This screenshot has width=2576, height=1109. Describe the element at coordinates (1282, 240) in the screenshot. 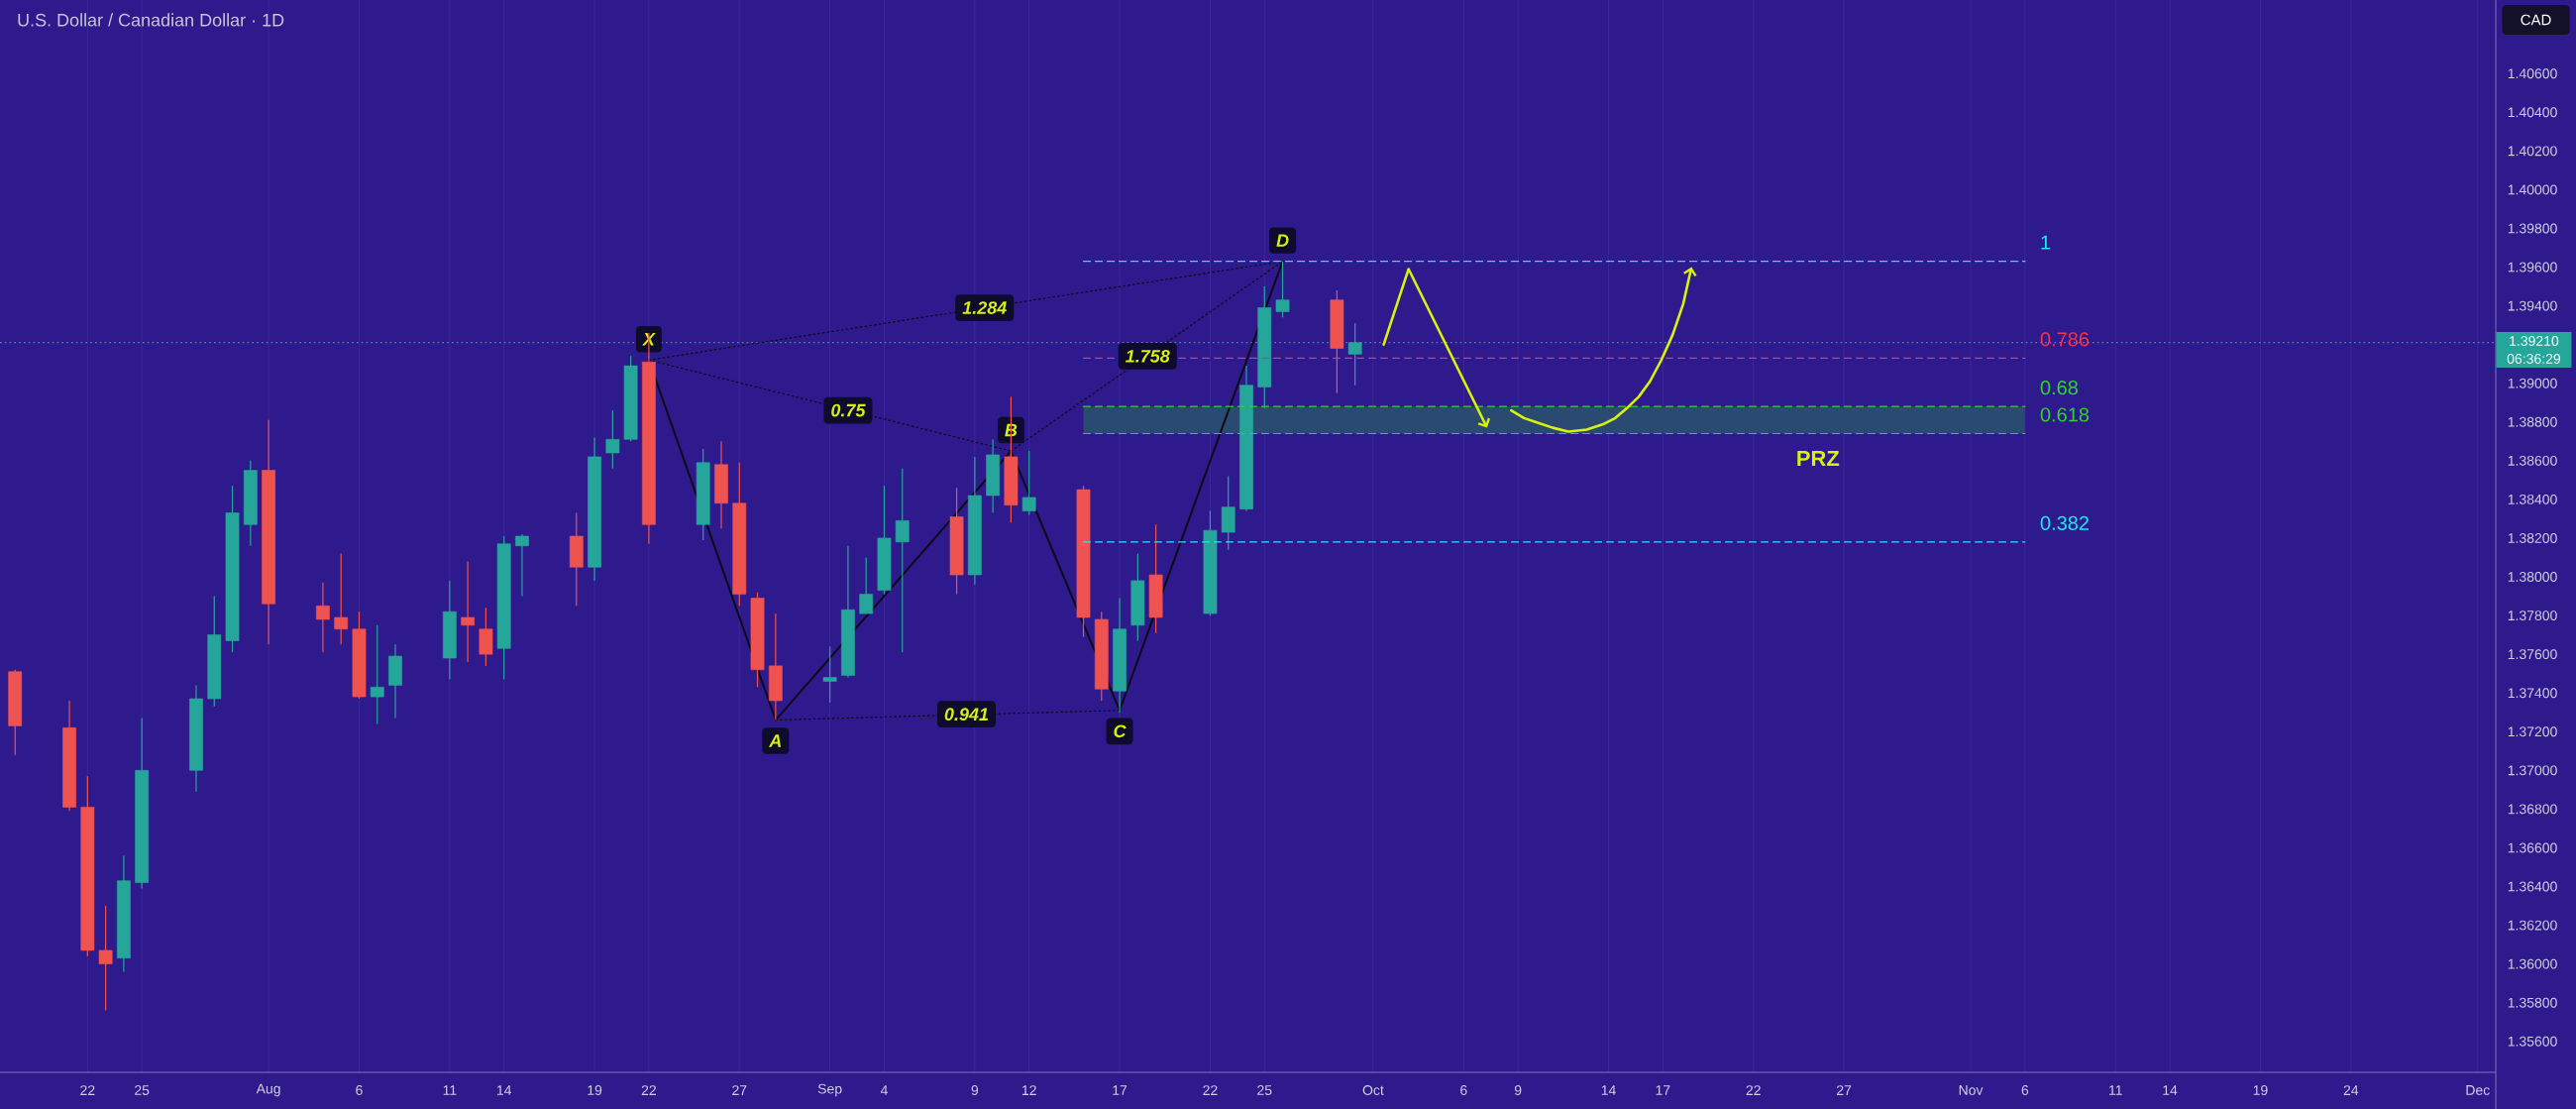

I see `annotation: D` at that location.